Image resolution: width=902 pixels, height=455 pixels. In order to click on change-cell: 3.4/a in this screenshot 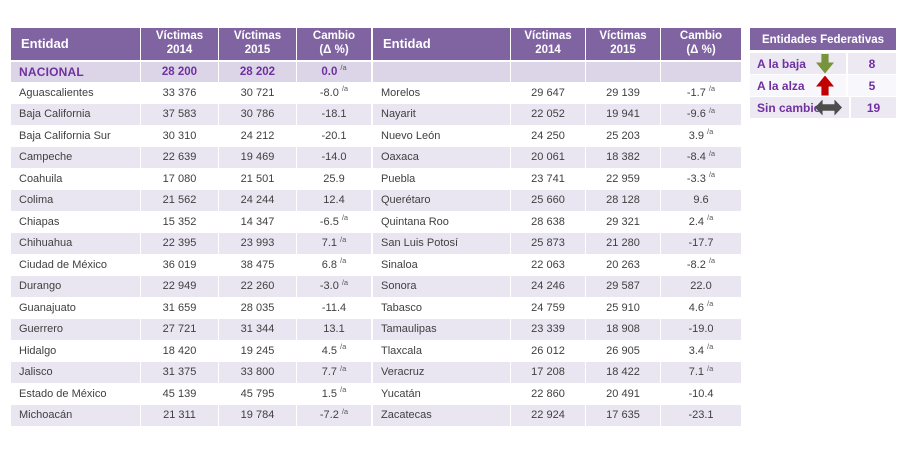, I will do `click(701, 350)`.